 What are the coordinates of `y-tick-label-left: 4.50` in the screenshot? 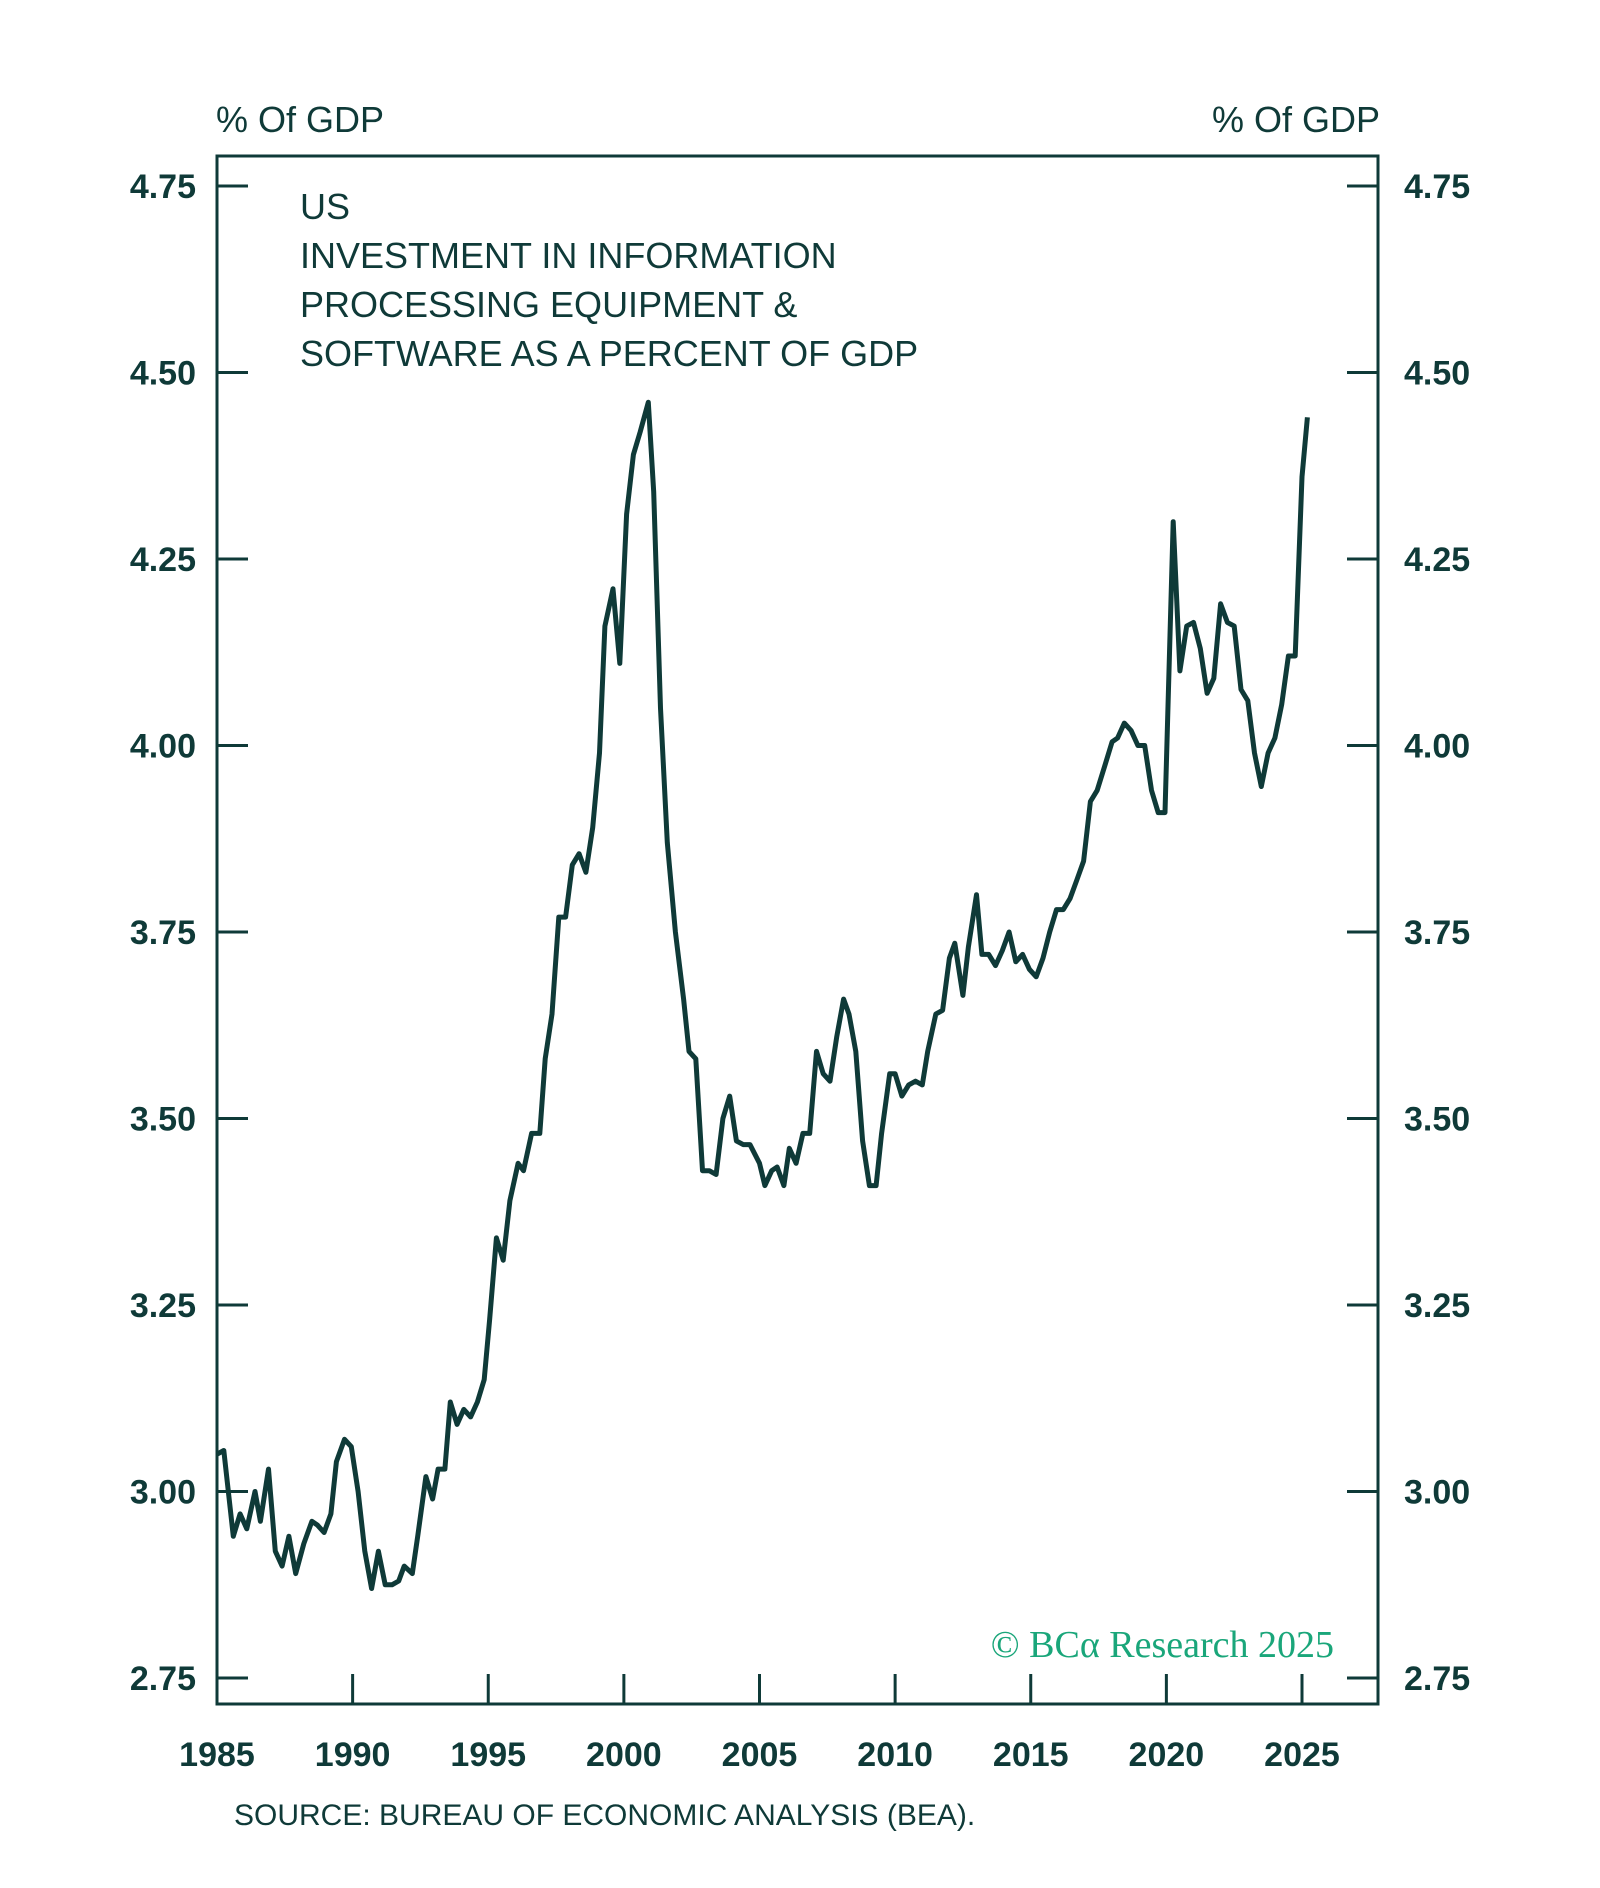 It's located at (163, 374).